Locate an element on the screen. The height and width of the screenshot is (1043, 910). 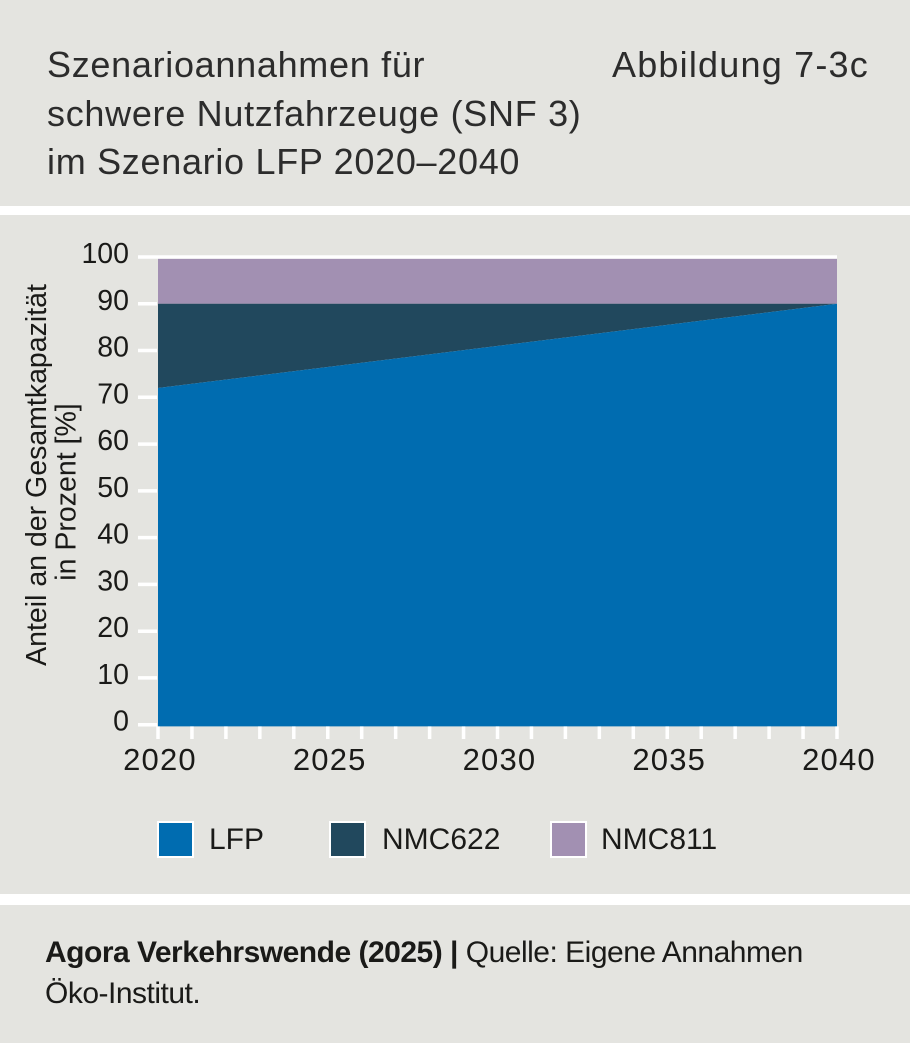
svg-text: in Prozent [%] is located at coordinates (67, 491).